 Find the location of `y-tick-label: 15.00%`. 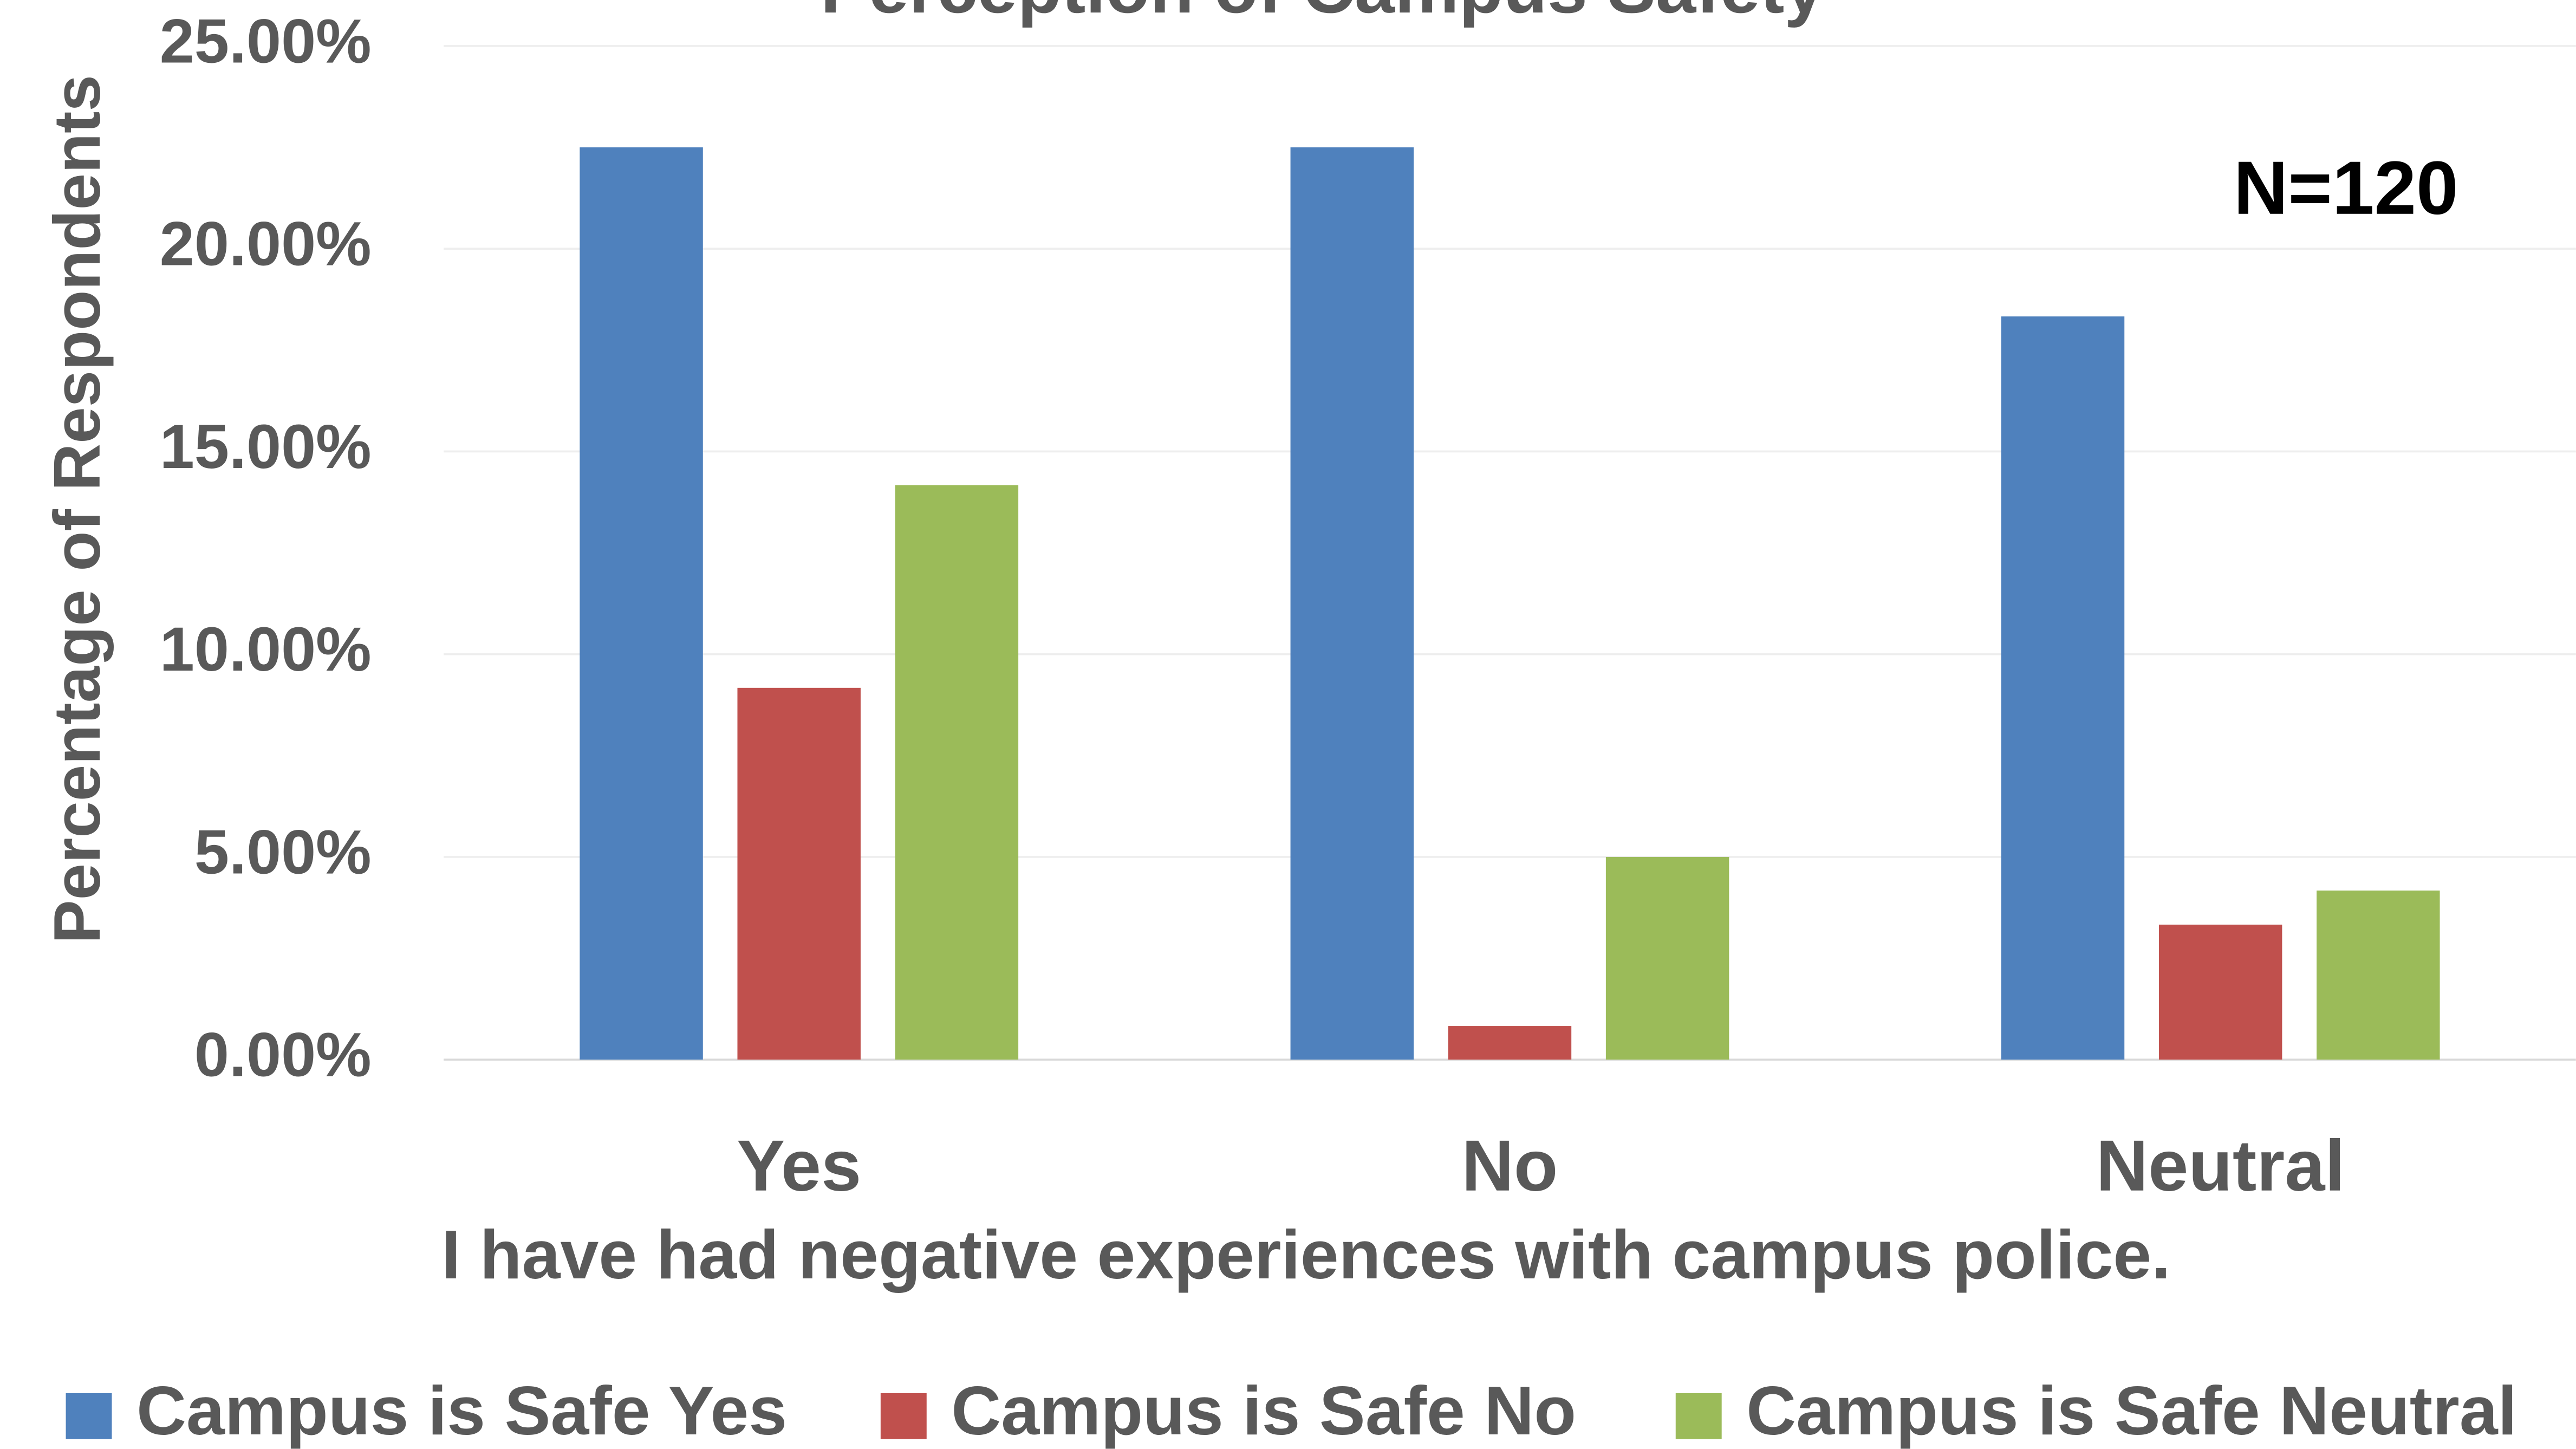

y-tick-label: 15.00% is located at coordinates (266, 447).